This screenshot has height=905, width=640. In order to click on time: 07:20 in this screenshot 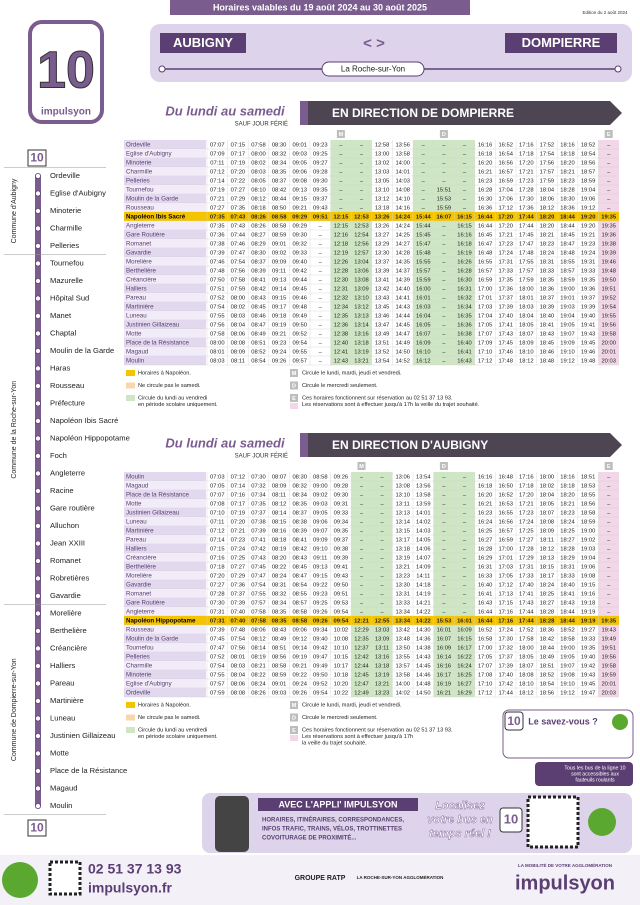, I will do `click(217, 576)`.